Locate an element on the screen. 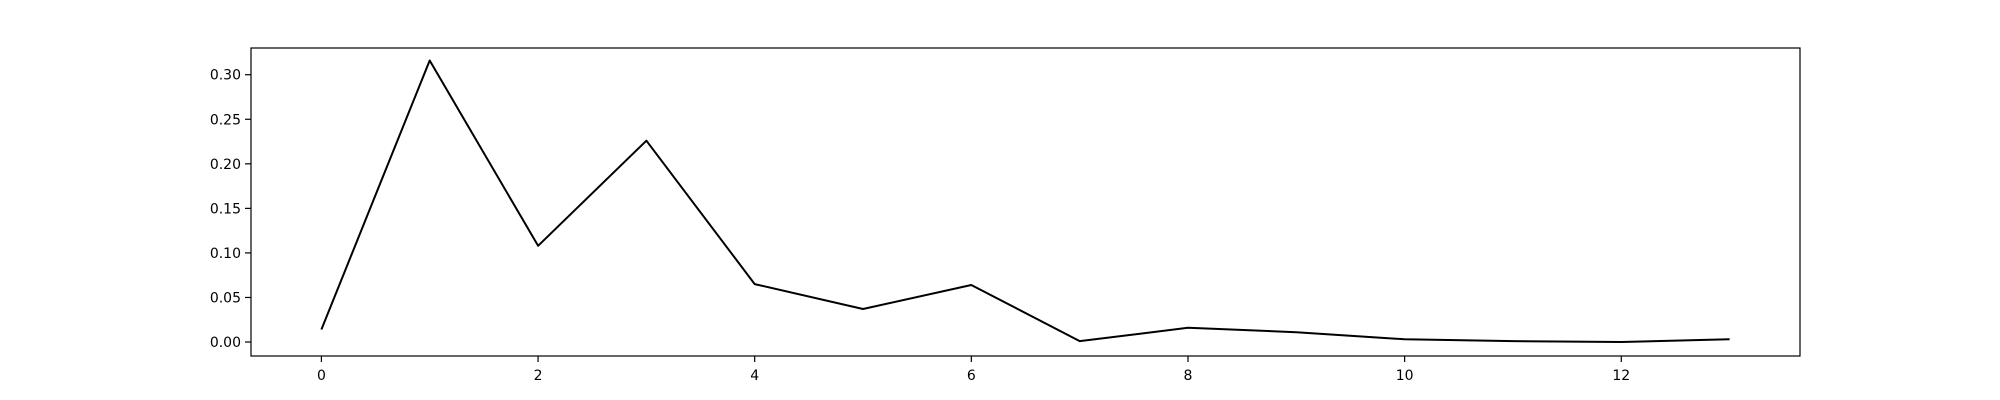 The height and width of the screenshot is (400, 2000). y-axis-ticks: 0.00 0.05 0.10 0.15 0.20 0.25 0.30 is located at coordinates (230, 209).